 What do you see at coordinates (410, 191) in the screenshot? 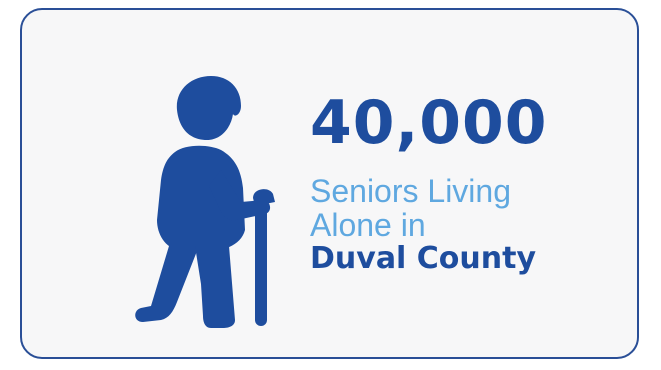
I see `stat-description-line-1: Seniors Living` at bounding box center [410, 191].